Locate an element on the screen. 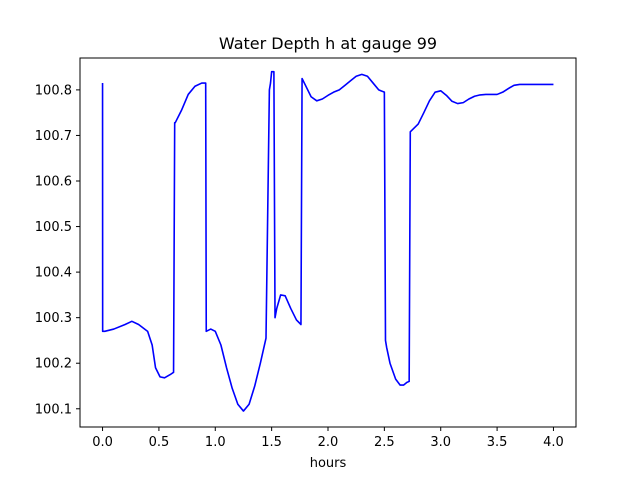  x-tick-label: 0.0 is located at coordinates (102, 442).